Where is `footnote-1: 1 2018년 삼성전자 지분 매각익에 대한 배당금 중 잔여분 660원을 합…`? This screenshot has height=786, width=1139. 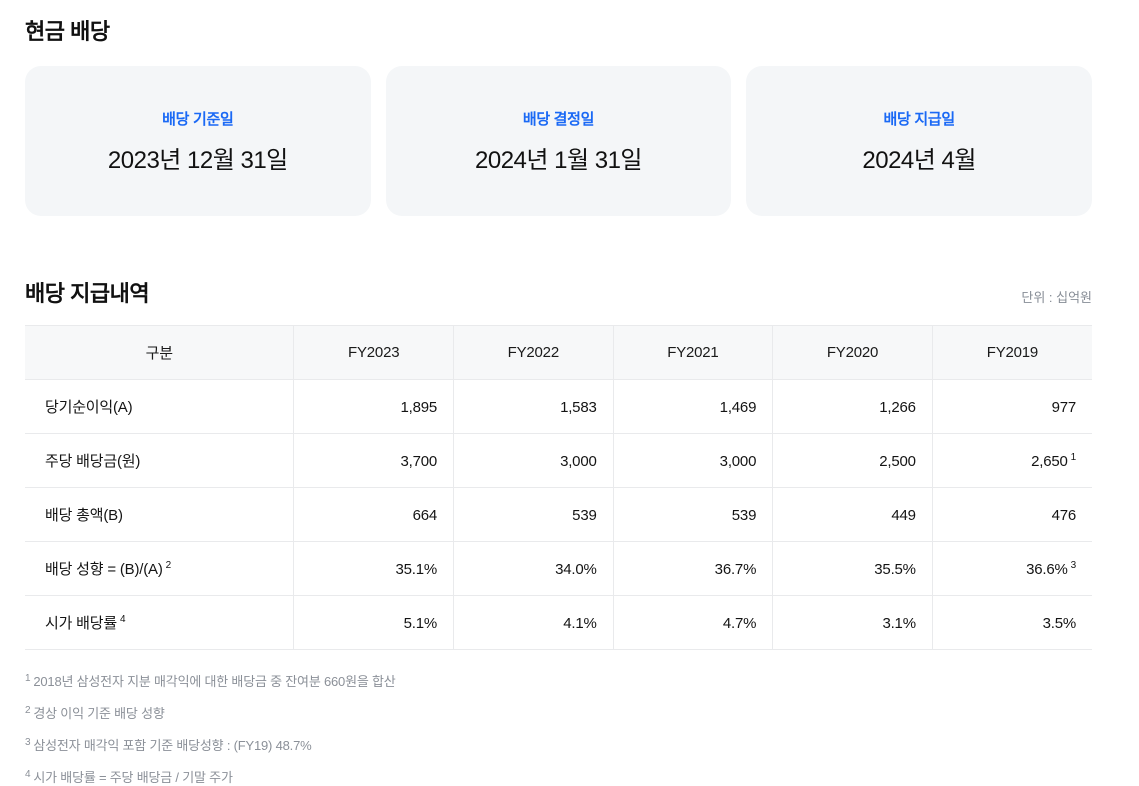 footnote-1: 1 2018년 삼성전자 지분 매각익에 대한 배당금 중 잔여분 660원을 합… is located at coordinates (558, 680).